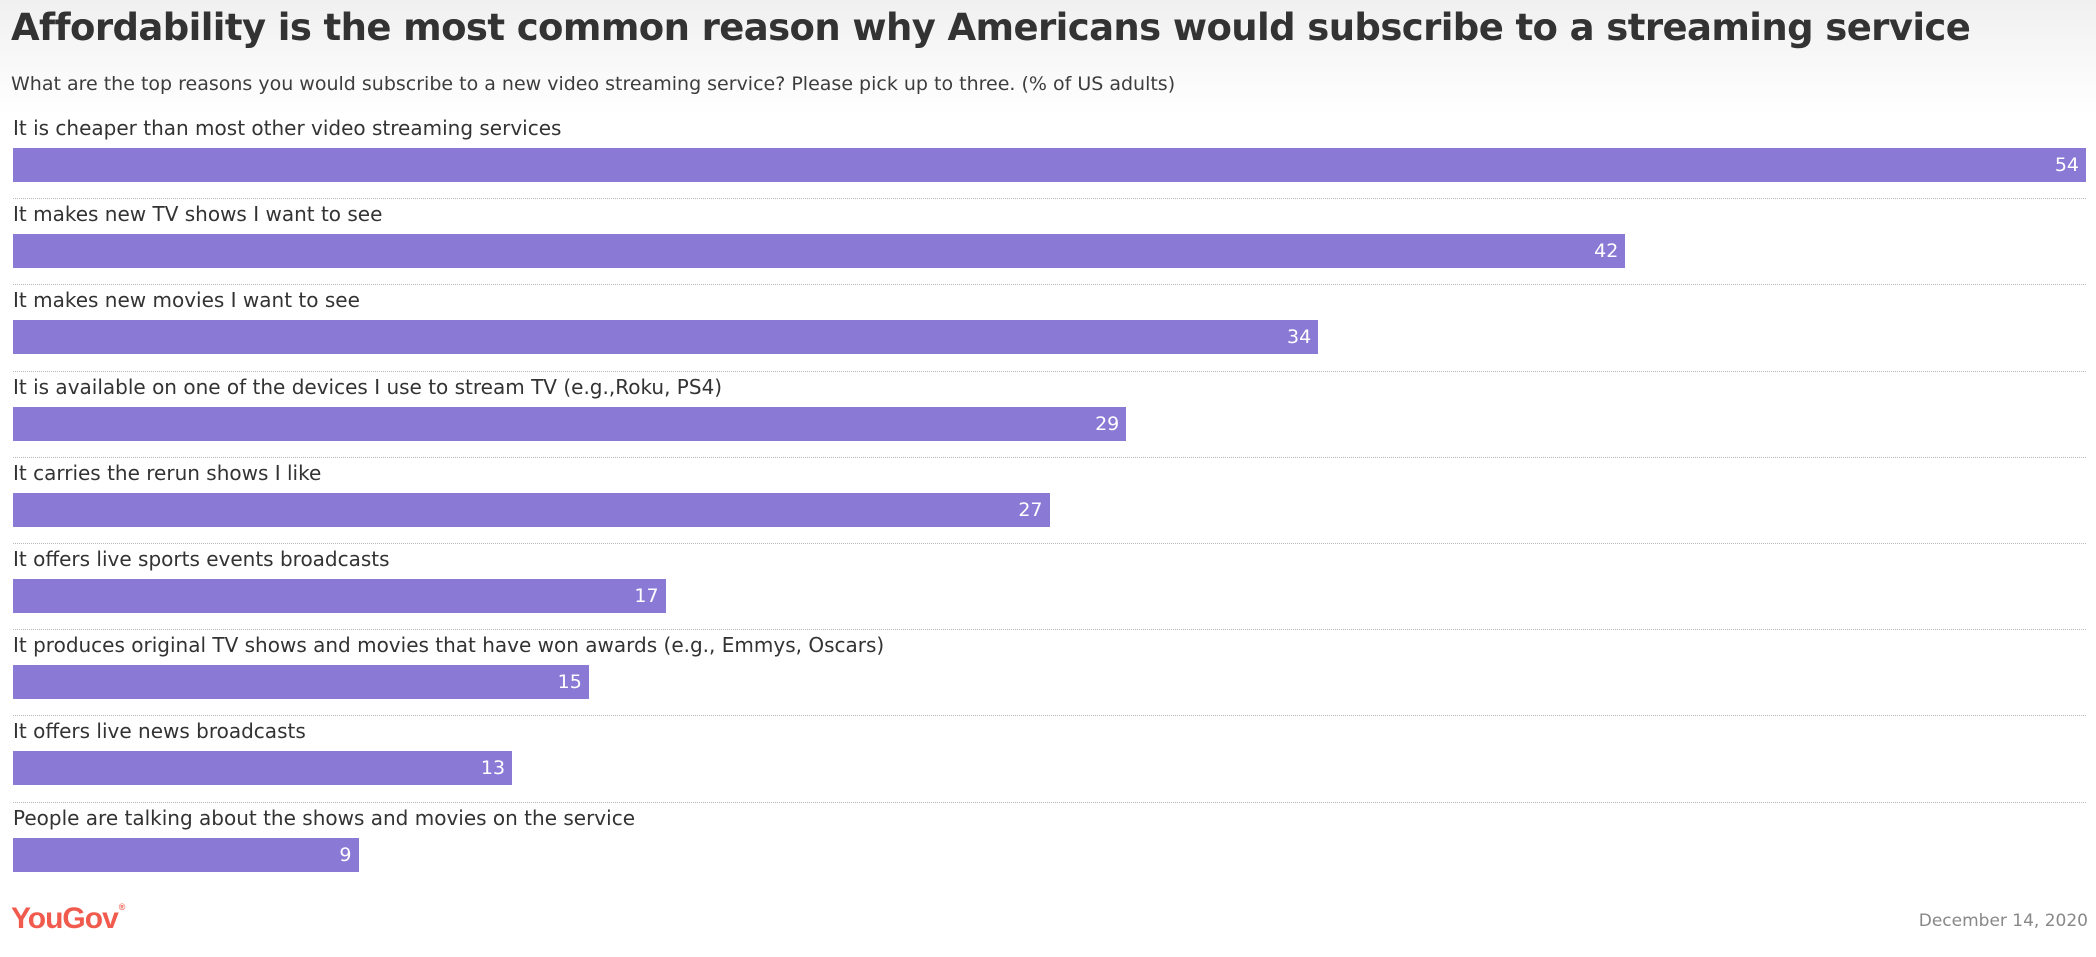 Image resolution: width=2096 pixels, height=957 pixels. I want to click on bar-row: It makes new TV shows I want to see 42, so click(1049, 242).